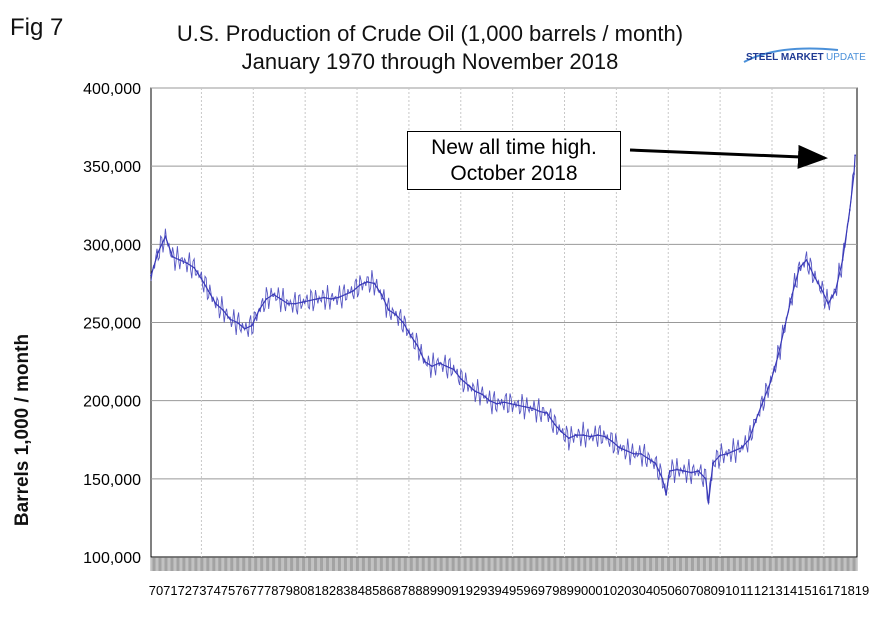 The height and width of the screenshot is (622, 890). What do you see at coordinates (242, 590) in the screenshot?
I see `x-tick-label: 76` at bounding box center [242, 590].